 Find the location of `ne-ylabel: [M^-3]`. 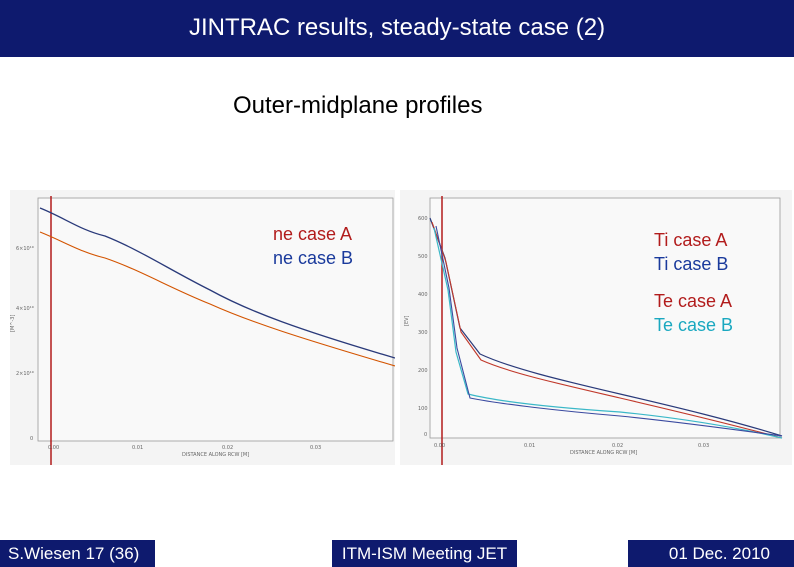

ne-ylabel: [M^-3] is located at coordinates (13, 323).